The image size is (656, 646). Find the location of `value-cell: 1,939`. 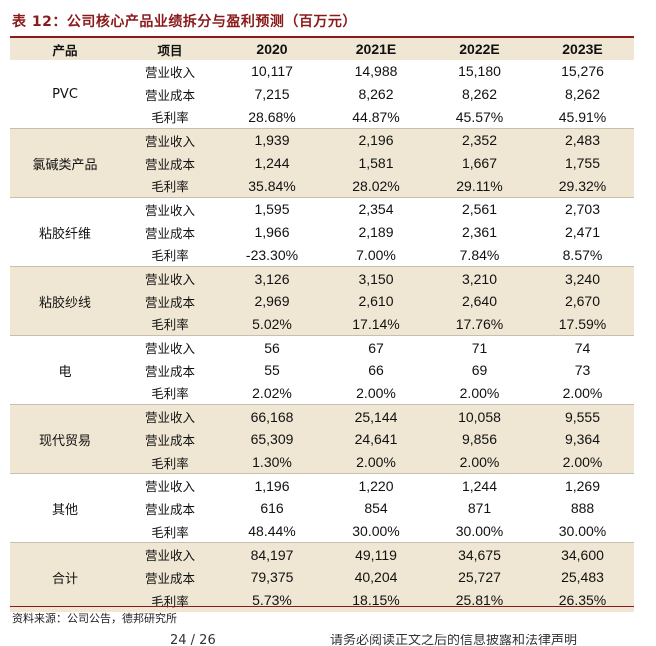

value-cell: 1,939 is located at coordinates (272, 140).